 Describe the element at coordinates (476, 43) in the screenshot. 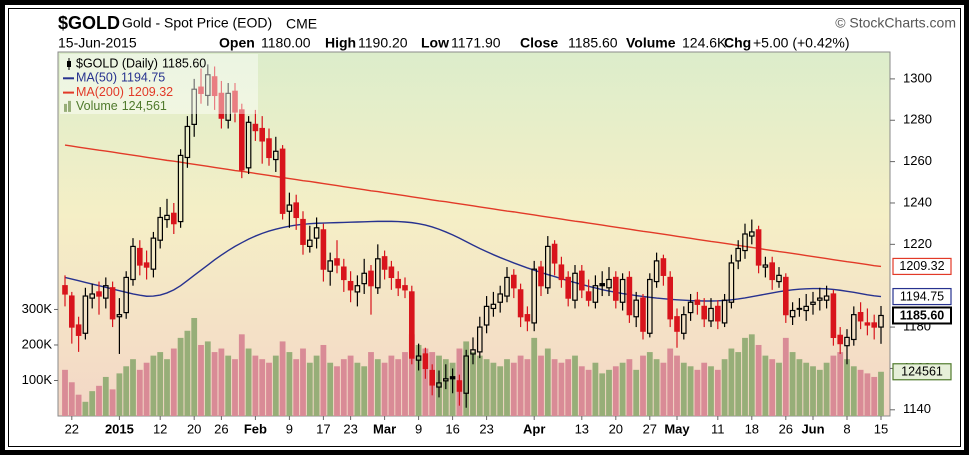

I see `quote-value: 1171.90` at that location.